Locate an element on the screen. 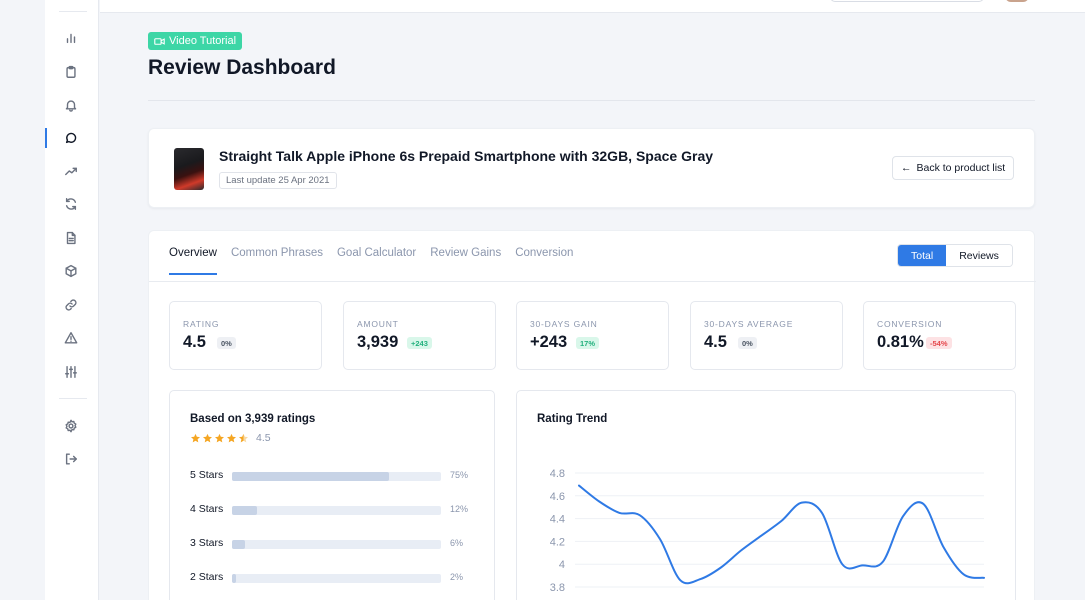 Image resolution: width=1085 pixels, height=600 pixels. refresh-icon is located at coordinates (71, 204).